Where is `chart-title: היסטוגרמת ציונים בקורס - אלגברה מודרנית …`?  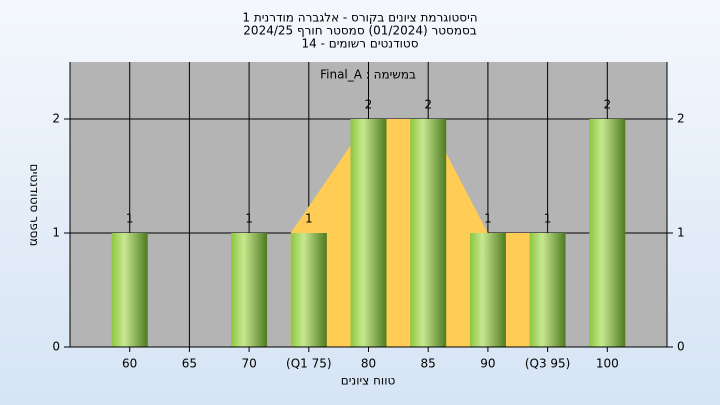 chart-title: היסטוגרמת ציונים בקורס - אלגברה מודרנית … is located at coordinates (359, 18).